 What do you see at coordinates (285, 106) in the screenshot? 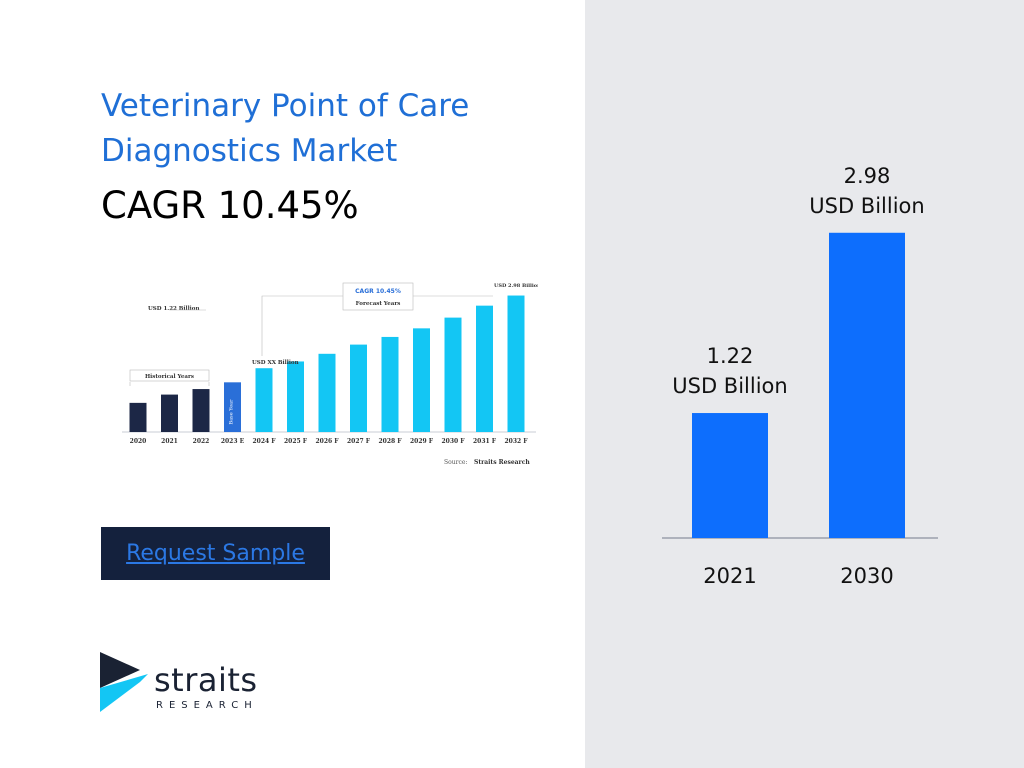
I see `title-line-1: Veterinary Point of Care` at bounding box center [285, 106].